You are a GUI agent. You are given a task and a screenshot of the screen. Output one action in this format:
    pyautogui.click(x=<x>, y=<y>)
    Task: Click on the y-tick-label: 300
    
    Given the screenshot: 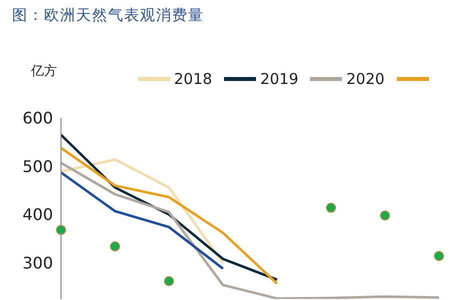 What is the action you would take?
    pyautogui.click(x=37, y=262)
    